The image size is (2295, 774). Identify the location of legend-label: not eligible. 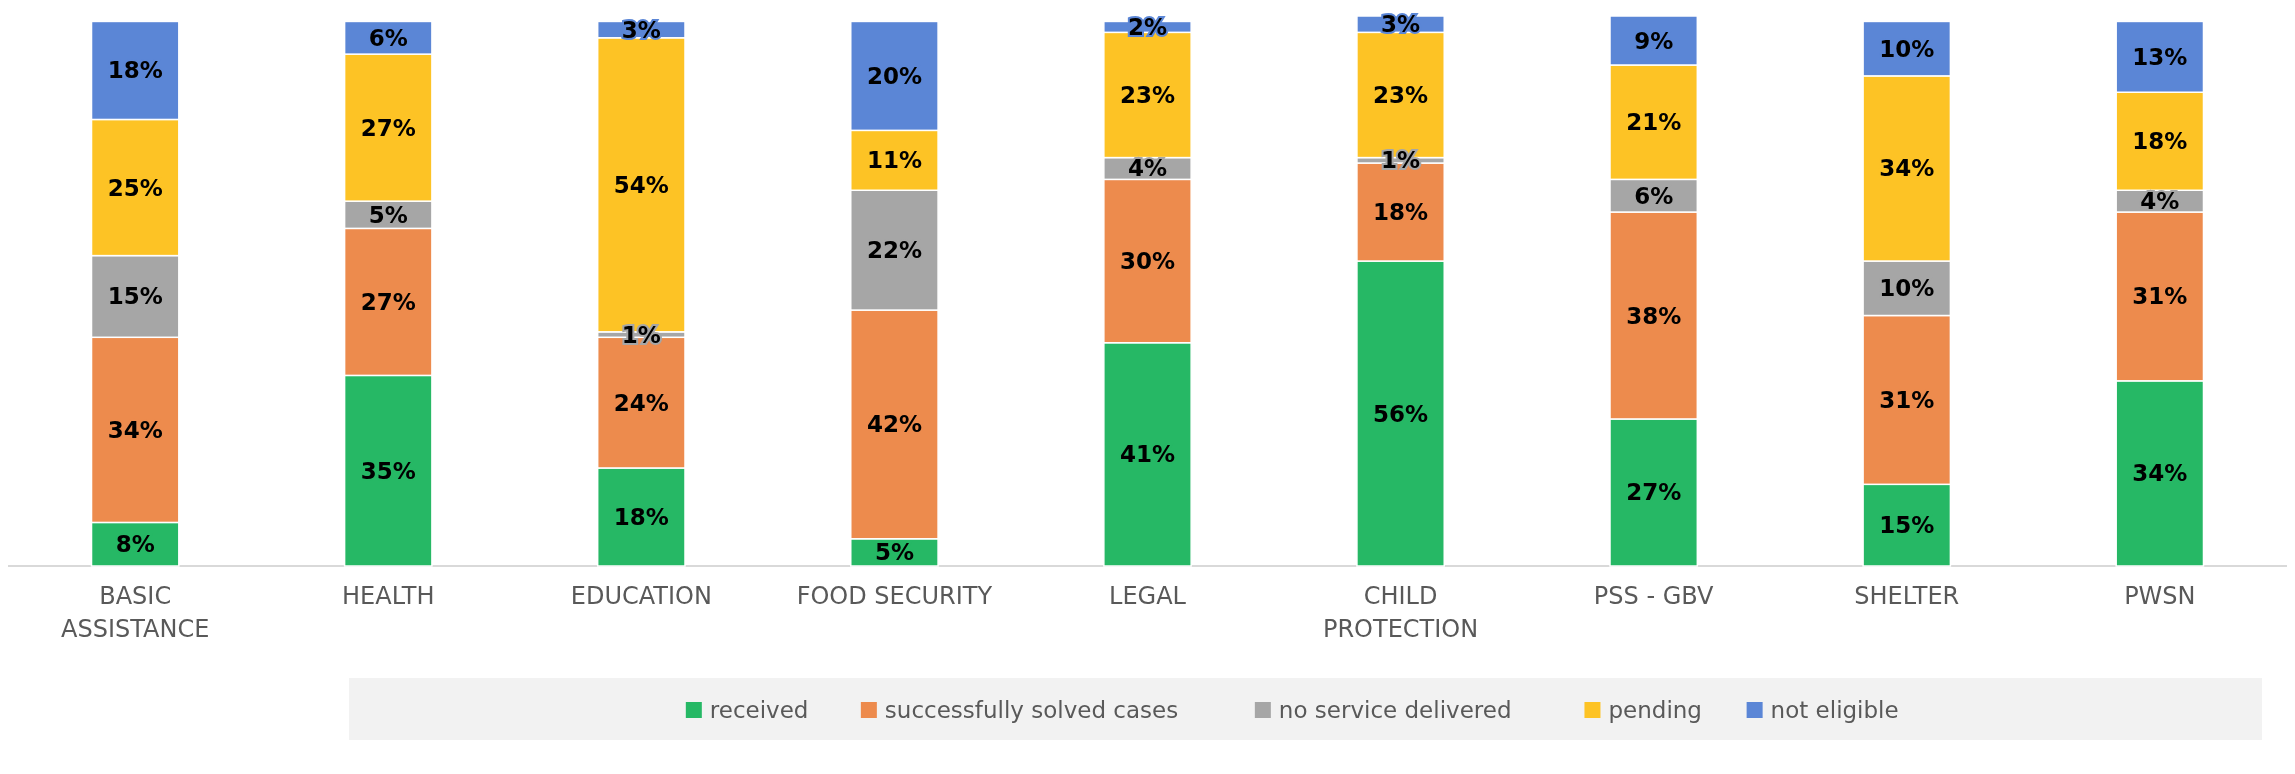
(1834, 710).